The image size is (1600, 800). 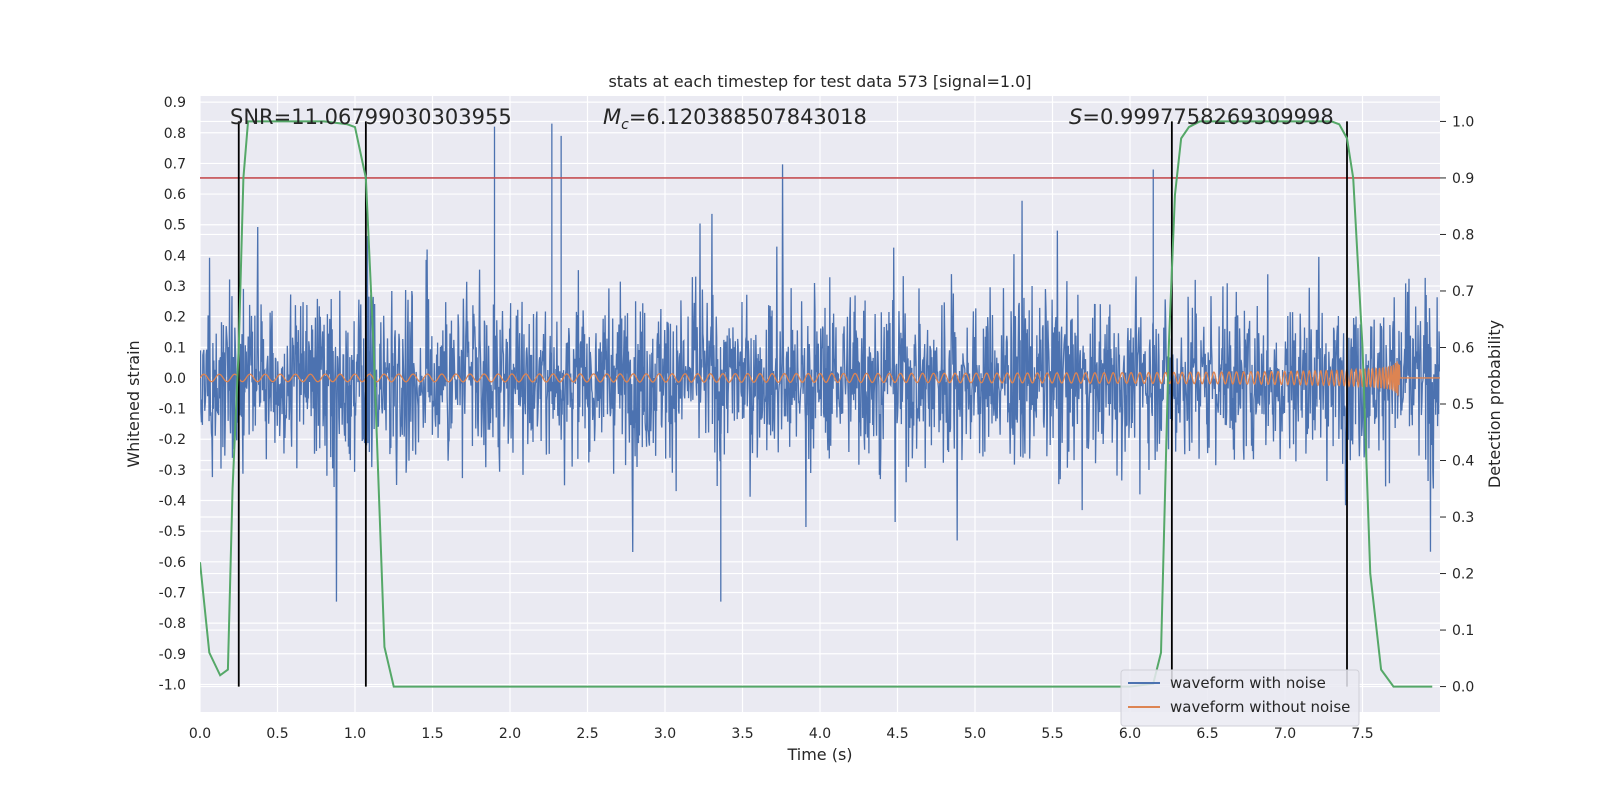 I want to click on y-right-tick-label: 0.2, so click(x=1463, y=575).